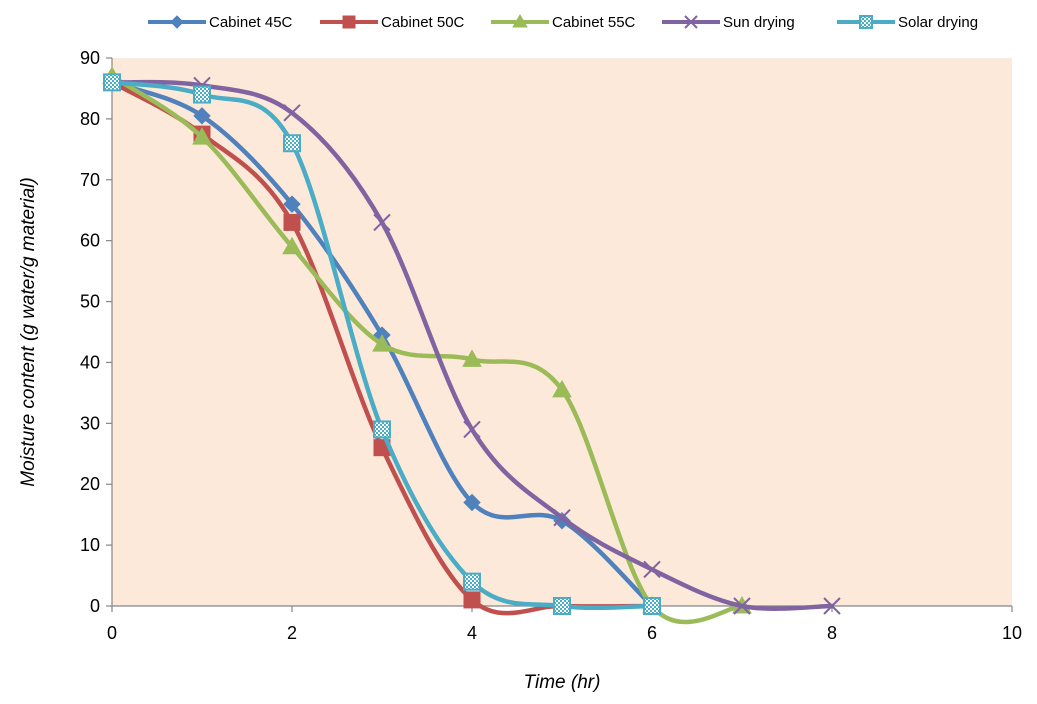 The height and width of the screenshot is (704, 1037). I want to click on x-tick-label: 8, so click(832, 633).